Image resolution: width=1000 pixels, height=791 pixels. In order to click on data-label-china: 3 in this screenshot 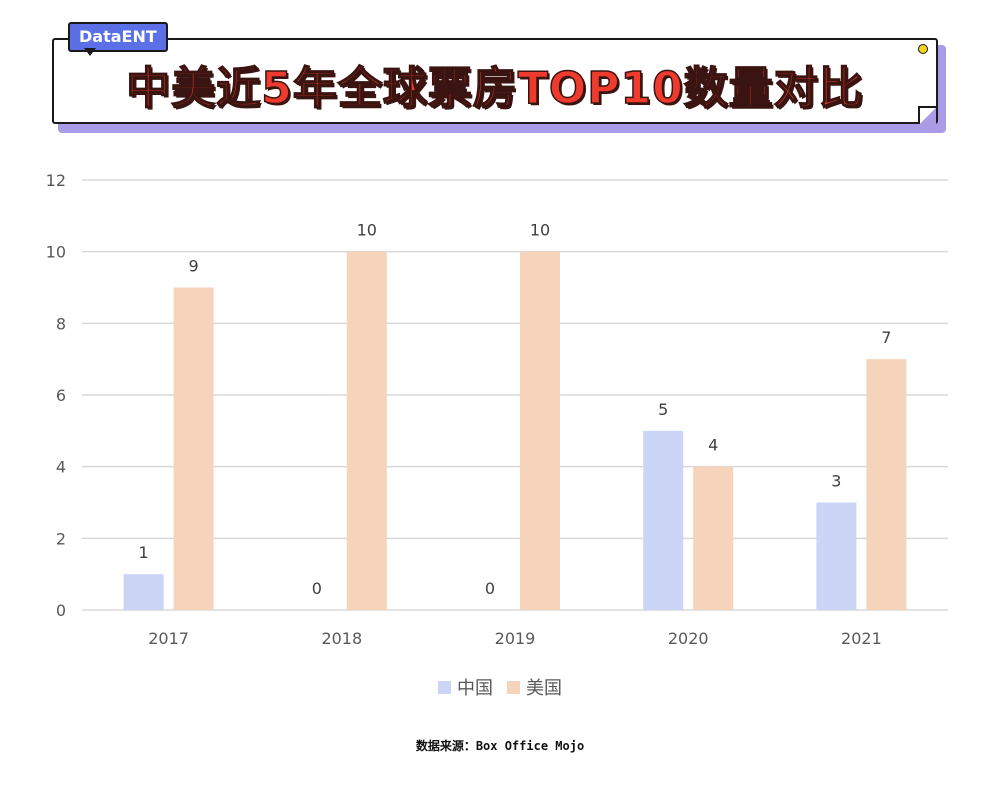, I will do `click(836, 481)`.